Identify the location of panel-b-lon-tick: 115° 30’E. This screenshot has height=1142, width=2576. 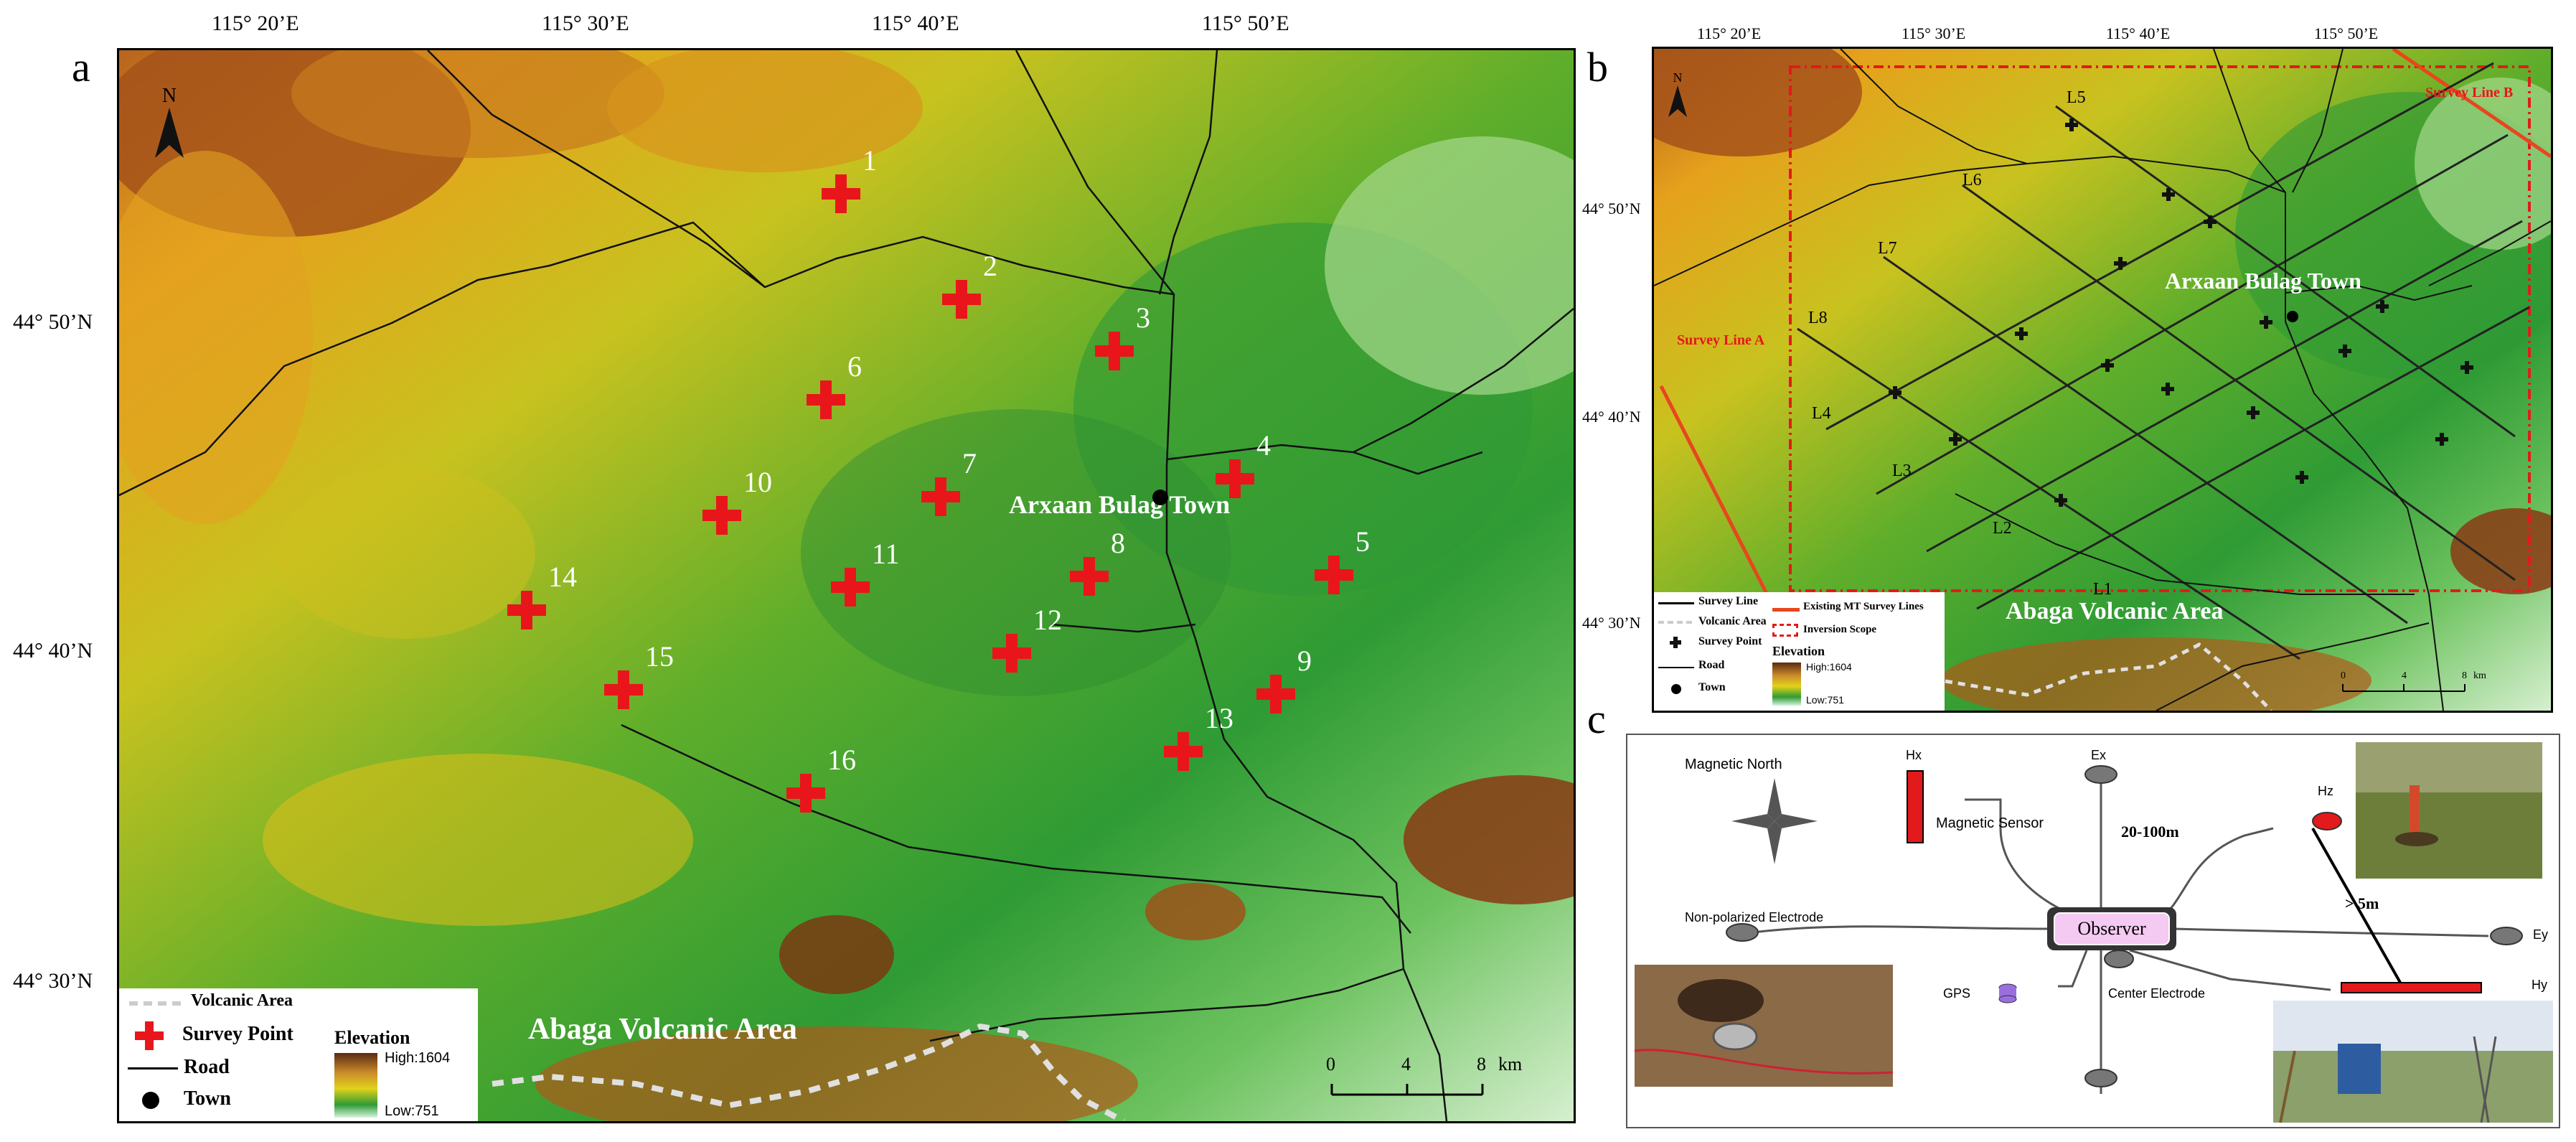
(1934, 33).